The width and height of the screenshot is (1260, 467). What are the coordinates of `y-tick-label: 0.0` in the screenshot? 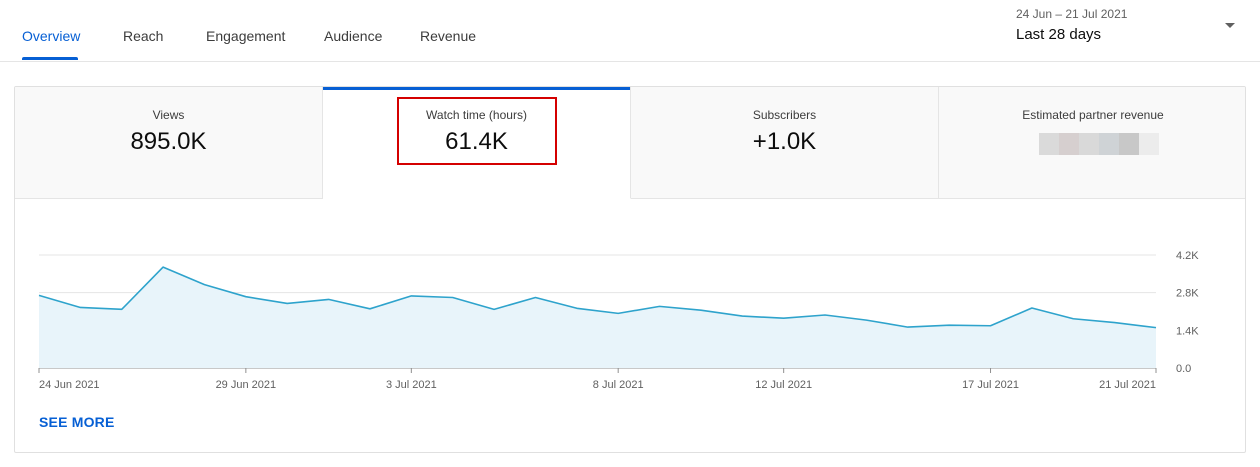 It's located at (1183, 369).